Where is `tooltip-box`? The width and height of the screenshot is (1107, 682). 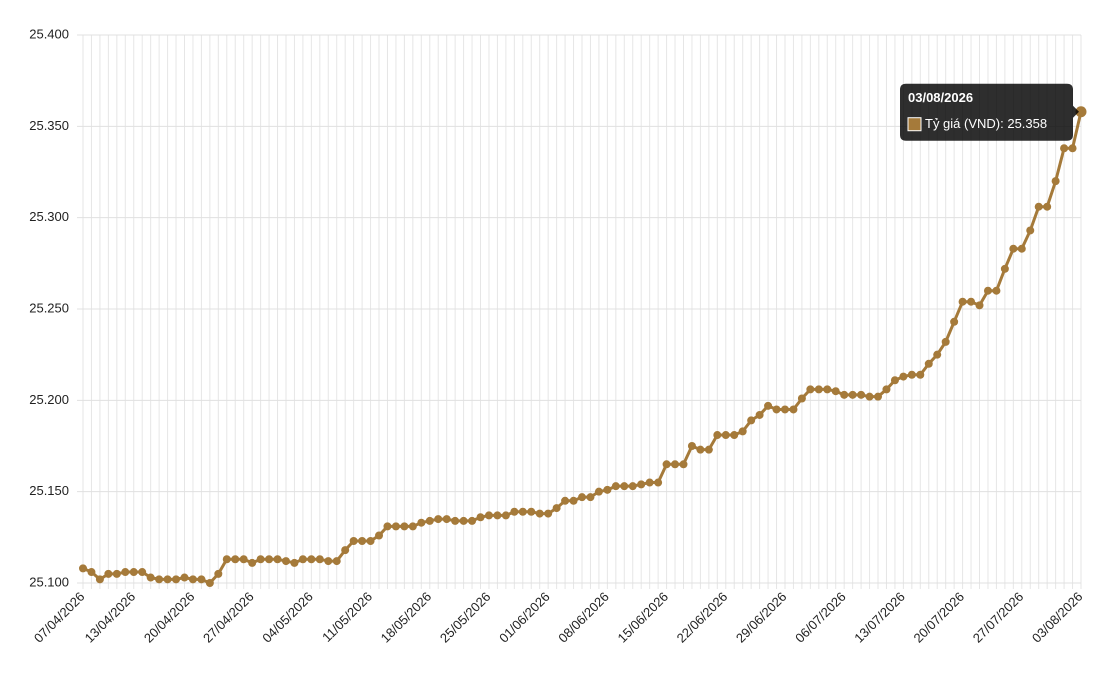 tooltip-box is located at coordinates (989, 112).